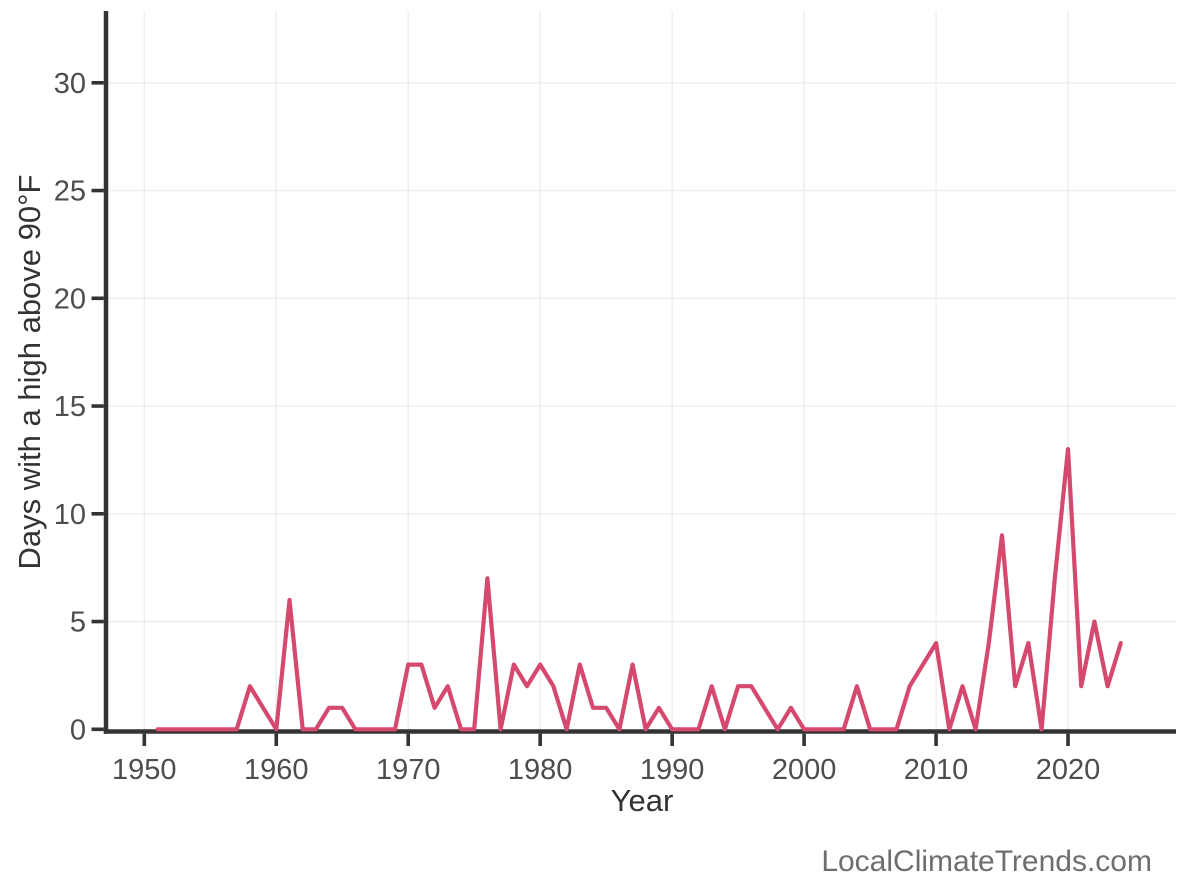 The width and height of the screenshot is (1184, 889). What do you see at coordinates (642, 800) in the screenshot?
I see `x-axis-title: Year` at bounding box center [642, 800].